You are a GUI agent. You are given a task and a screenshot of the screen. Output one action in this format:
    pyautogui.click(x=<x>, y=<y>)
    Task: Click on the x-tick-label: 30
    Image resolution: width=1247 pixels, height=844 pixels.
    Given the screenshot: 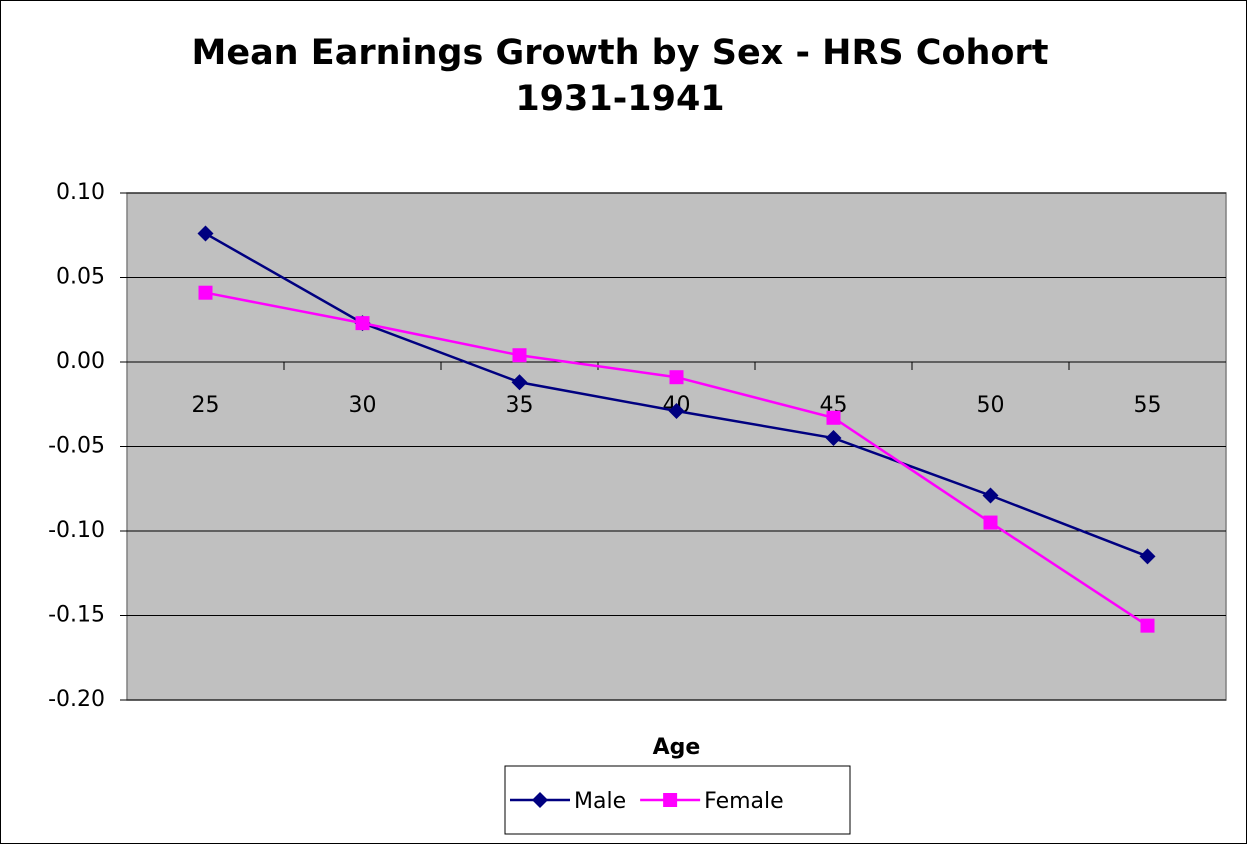 What is the action you would take?
    pyautogui.click(x=363, y=405)
    